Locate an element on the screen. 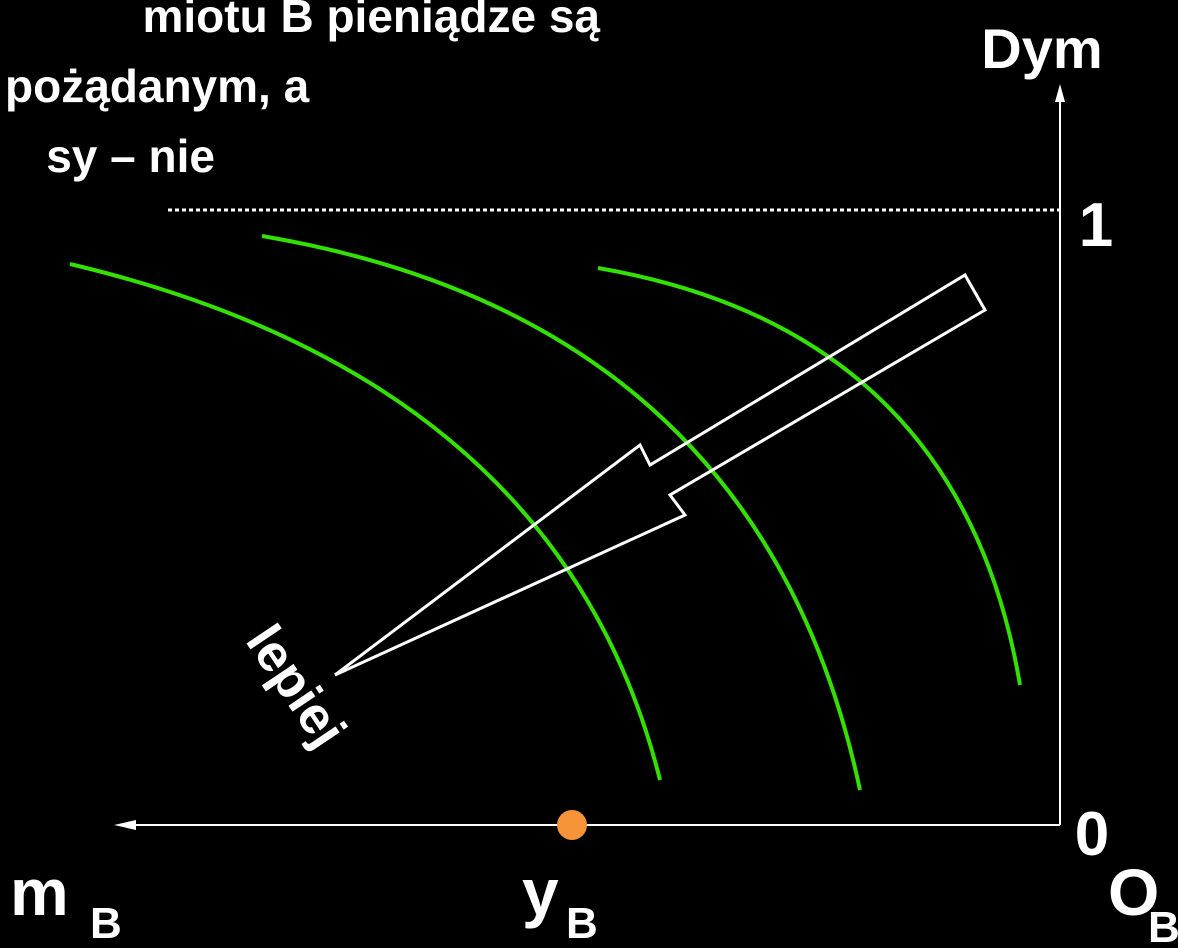  x-axis-arrow is located at coordinates (125, 825).